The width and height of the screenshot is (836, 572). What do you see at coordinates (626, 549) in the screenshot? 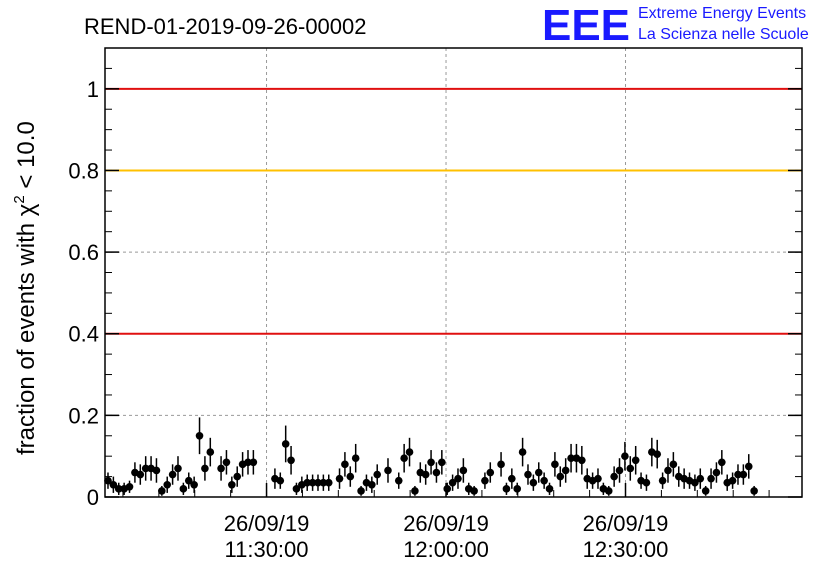
I see `x-tick-time: 12:30:00` at bounding box center [626, 549].